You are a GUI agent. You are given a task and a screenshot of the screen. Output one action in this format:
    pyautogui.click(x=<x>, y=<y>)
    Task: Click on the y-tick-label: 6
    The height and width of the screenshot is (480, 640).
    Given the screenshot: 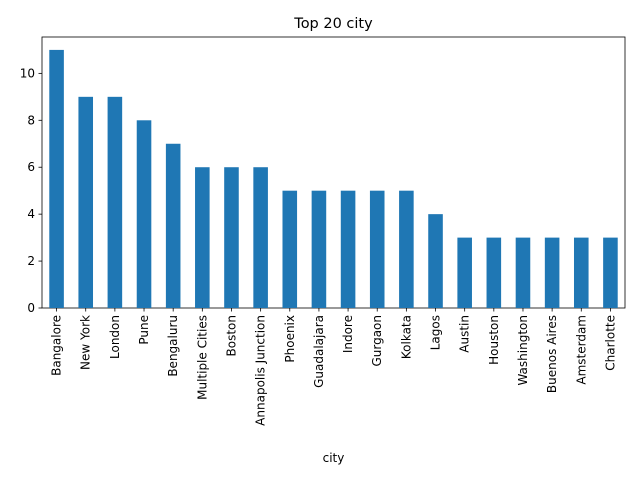 What is the action you would take?
    pyautogui.click(x=31, y=167)
    